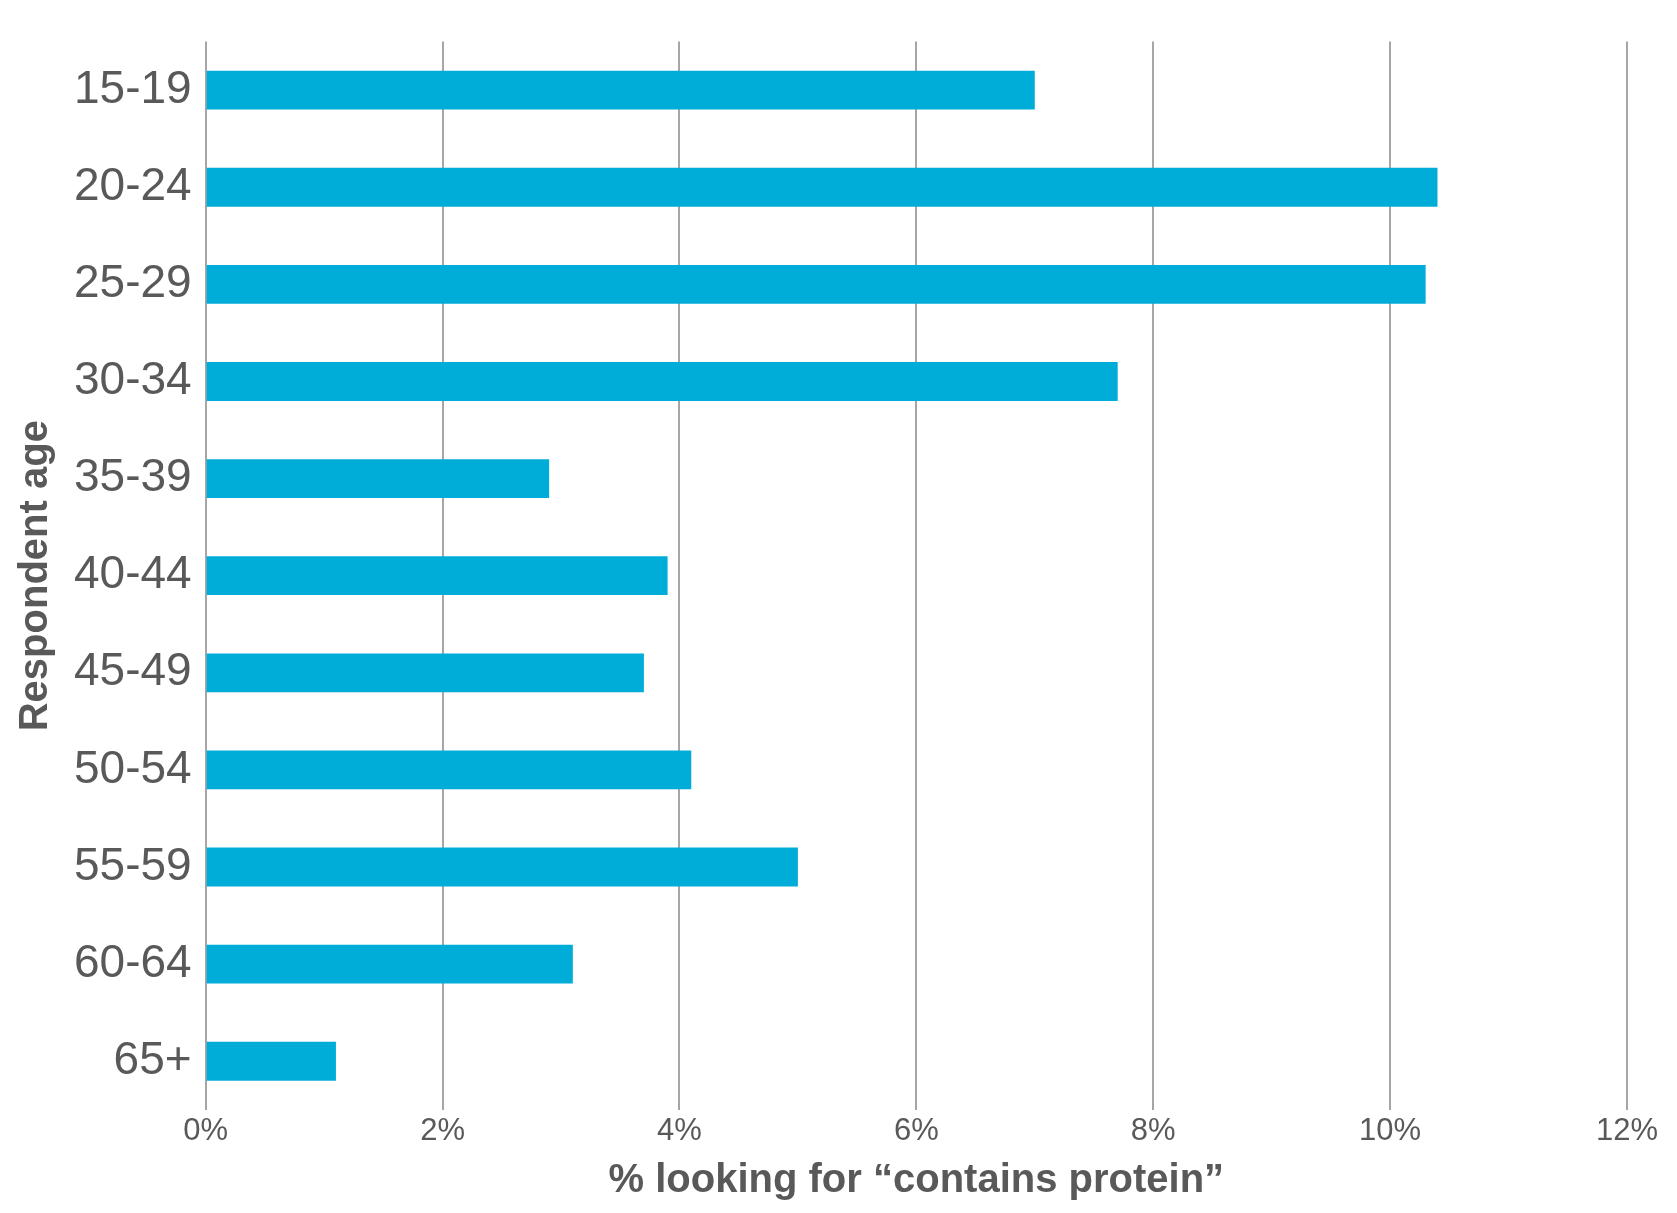 The image size is (1677, 1213). What do you see at coordinates (1390, 1129) in the screenshot?
I see `x-tick-label: 10%` at bounding box center [1390, 1129].